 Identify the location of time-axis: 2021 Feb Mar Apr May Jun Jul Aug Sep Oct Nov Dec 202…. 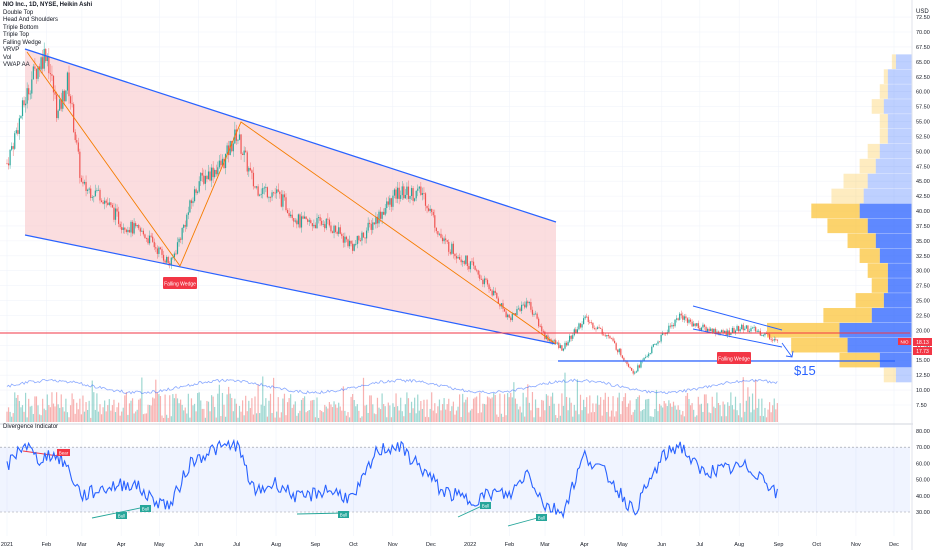
(450, 545).